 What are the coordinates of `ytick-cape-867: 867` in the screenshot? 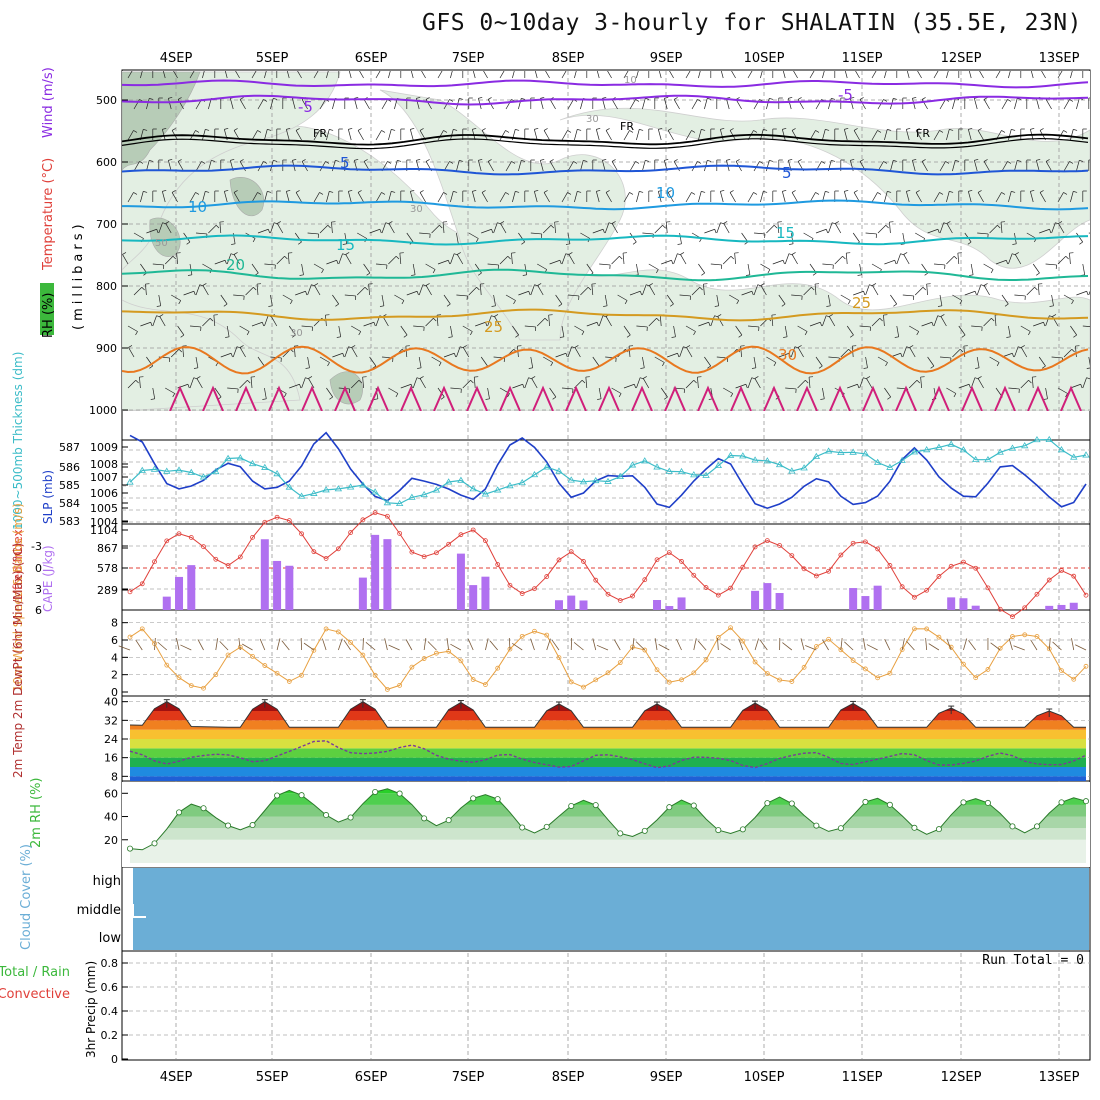 It's located at (107, 548).